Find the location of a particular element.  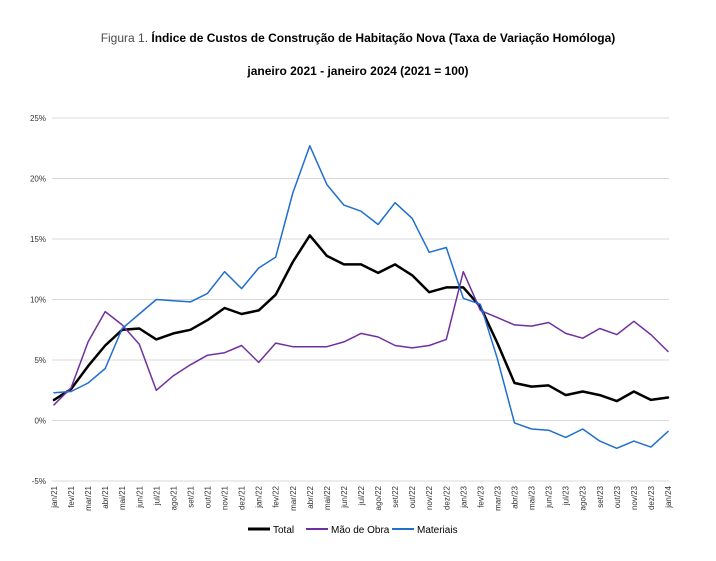

legend-label-total: Total is located at coordinates (283, 530).